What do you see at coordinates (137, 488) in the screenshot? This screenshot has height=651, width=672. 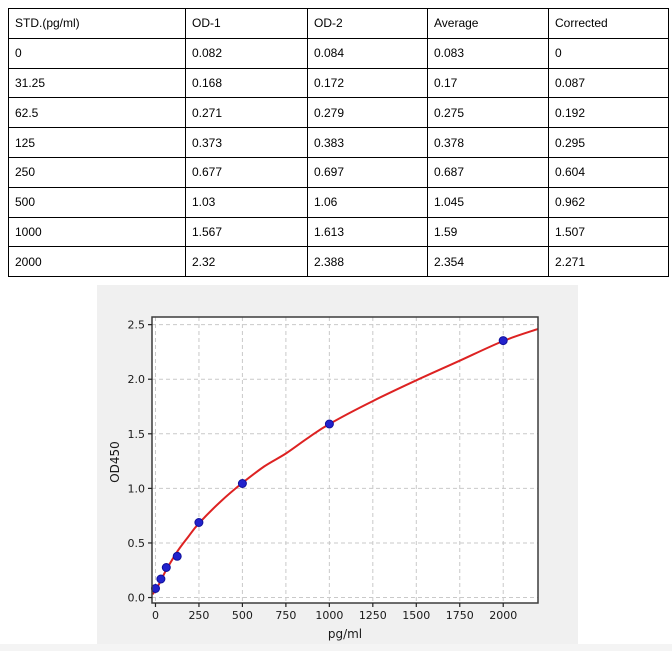 I see `y-tick-label: 1.0` at bounding box center [137, 488].